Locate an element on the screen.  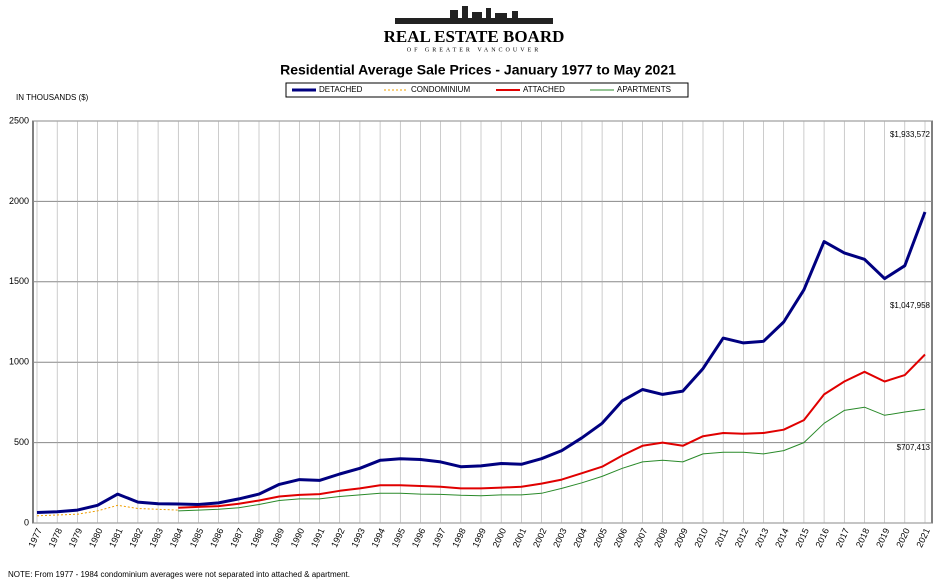
x-tick-label: 2006 is located at coordinates (621, 538).